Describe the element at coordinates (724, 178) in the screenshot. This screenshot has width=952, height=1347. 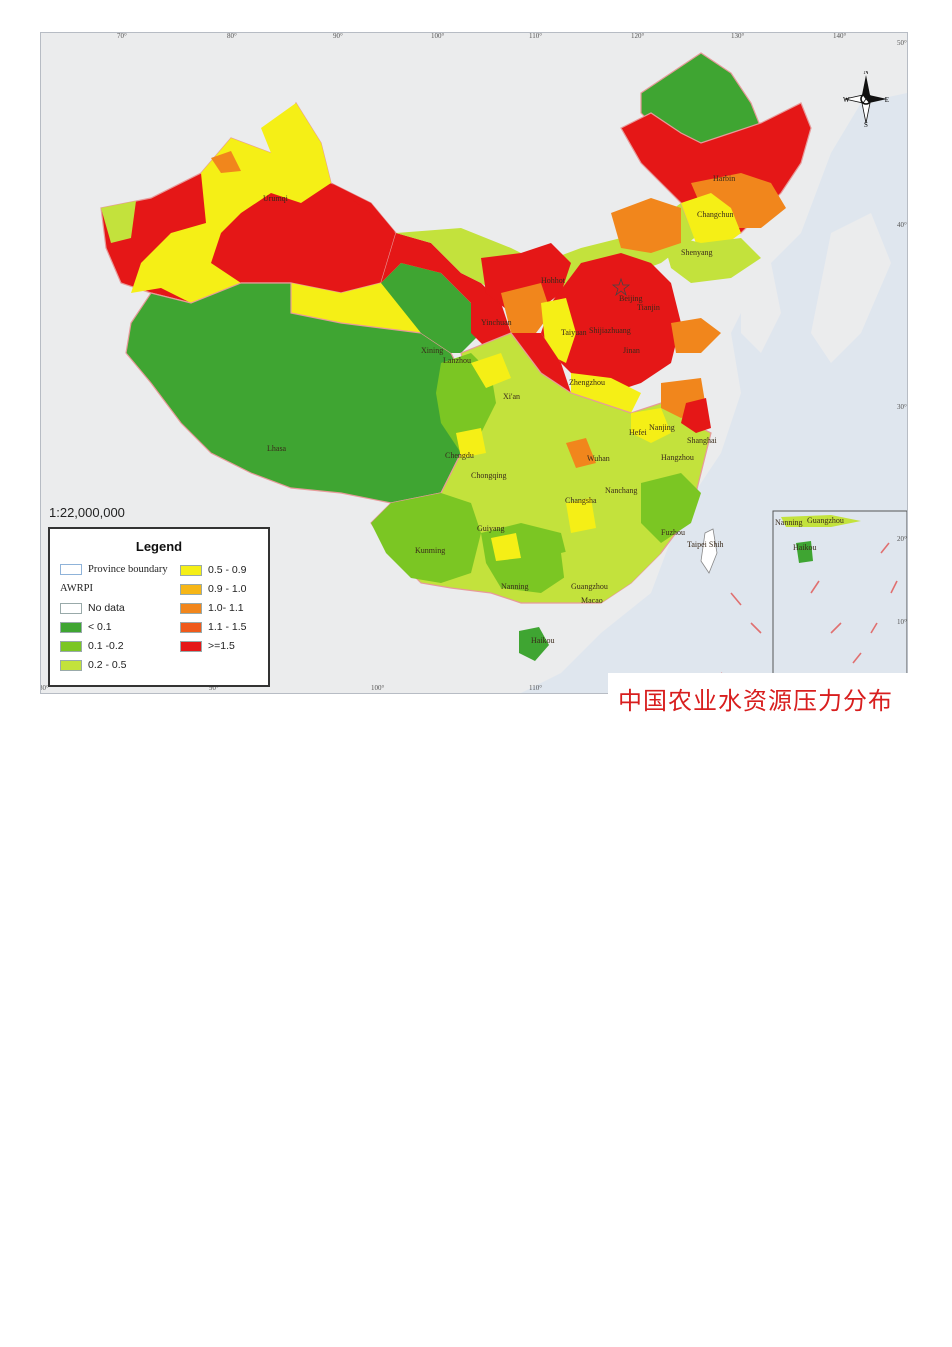
I see `city-label: Harbin` at that location.